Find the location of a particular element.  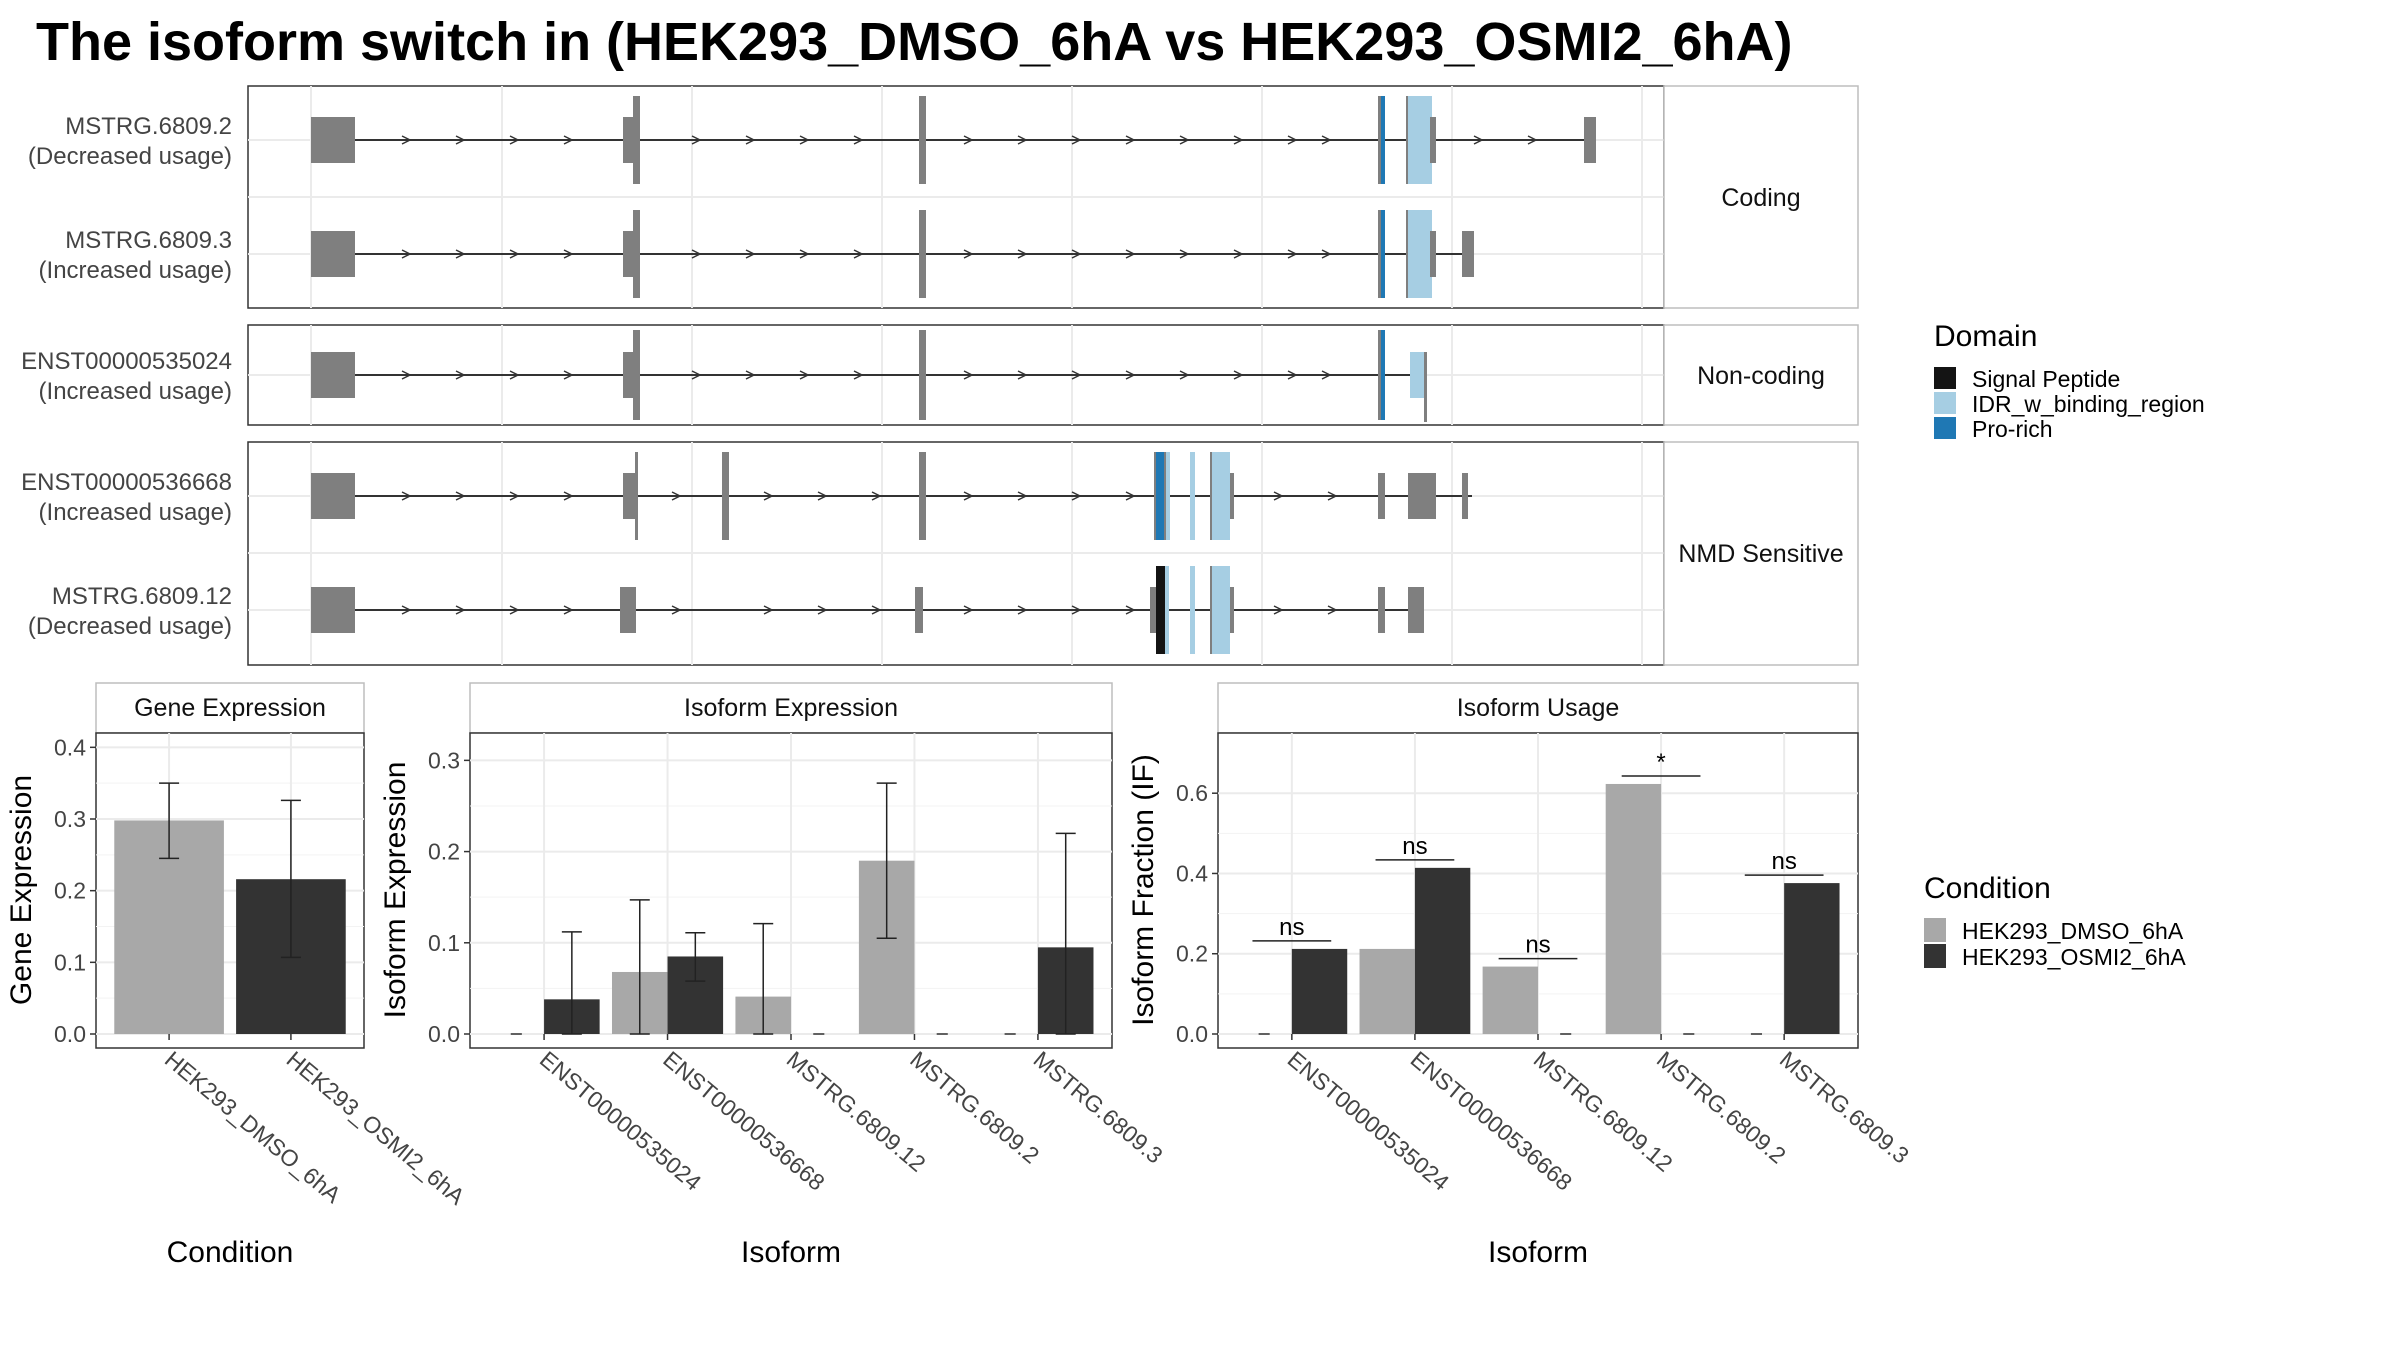

legend-label: Pro-rich is located at coordinates (2012, 429).